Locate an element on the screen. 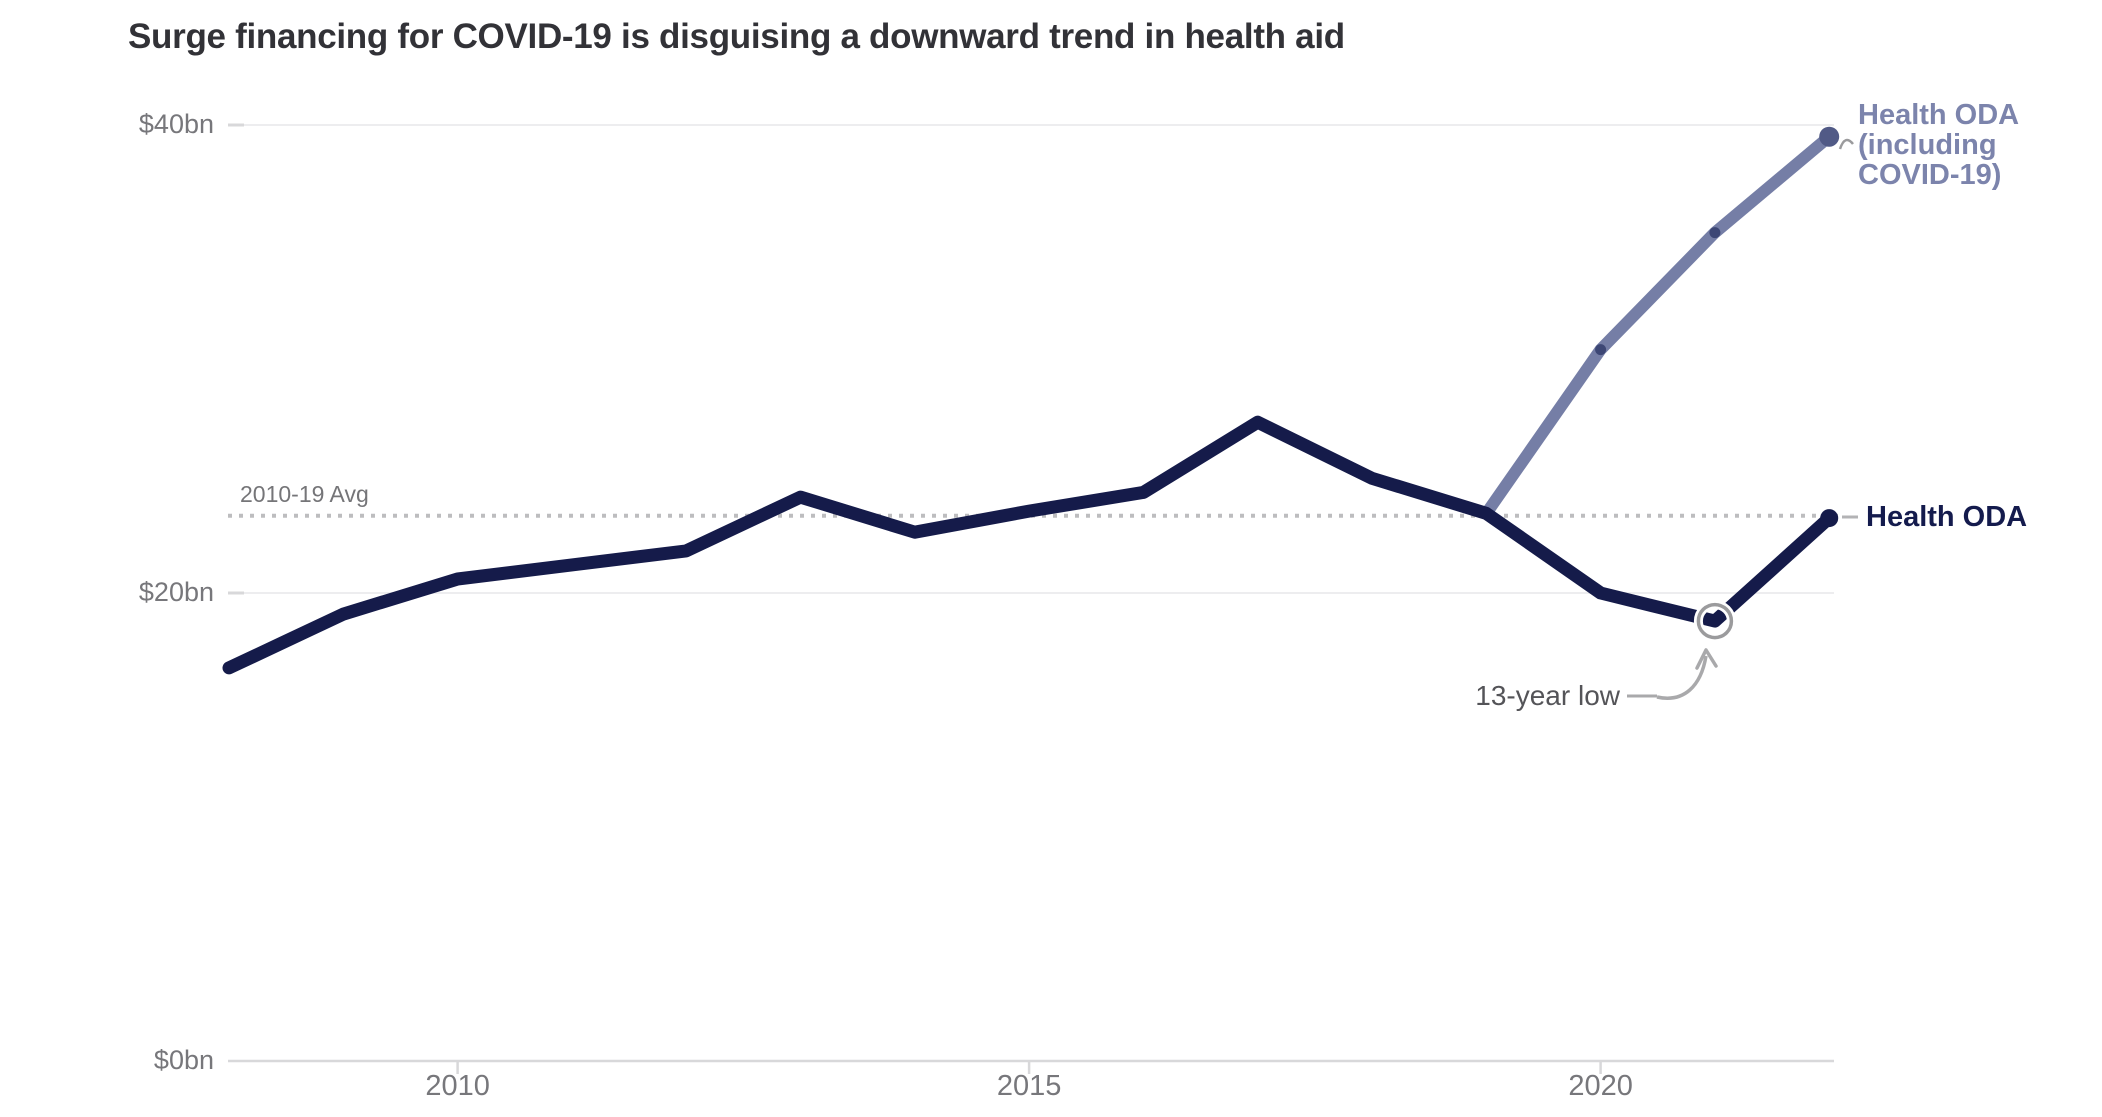 The height and width of the screenshot is (1117, 2102). y-axis-tick-label: $20bn is located at coordinates (176, 592).